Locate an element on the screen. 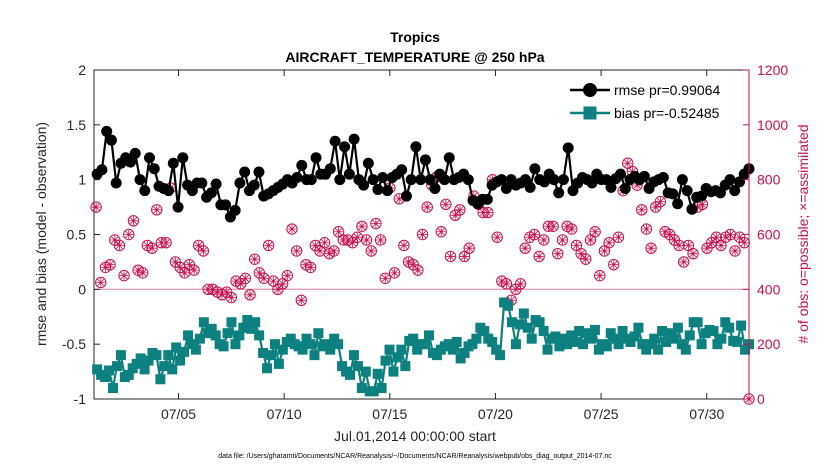 The height and width of the screenshot is (470, 830). x-tick-label: 07/30 is located at coordinates (706, 414).